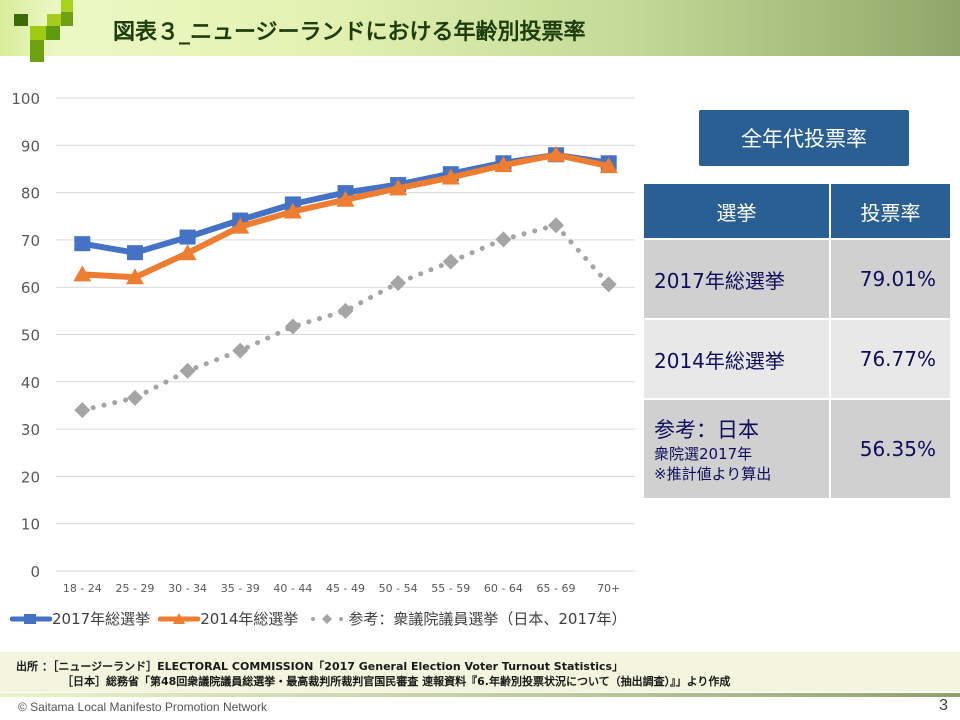  I want to click on y-tick-label: 20, so click(30, 477).